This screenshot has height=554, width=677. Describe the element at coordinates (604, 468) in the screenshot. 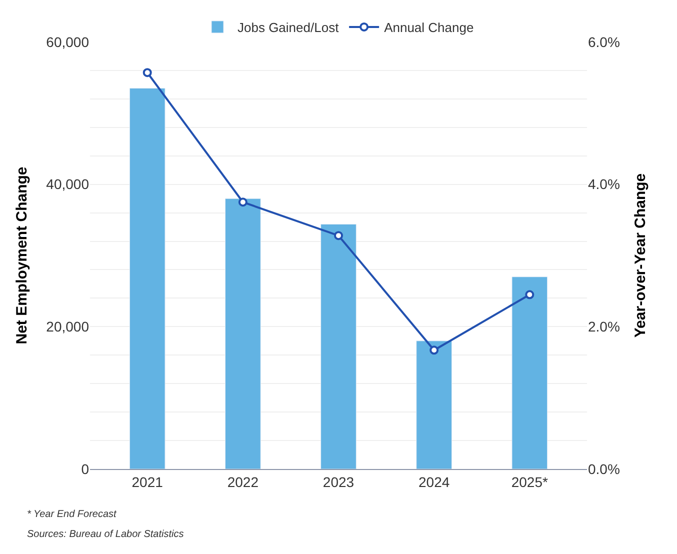

I see `y2-tick-label: 0.0%` at that location.